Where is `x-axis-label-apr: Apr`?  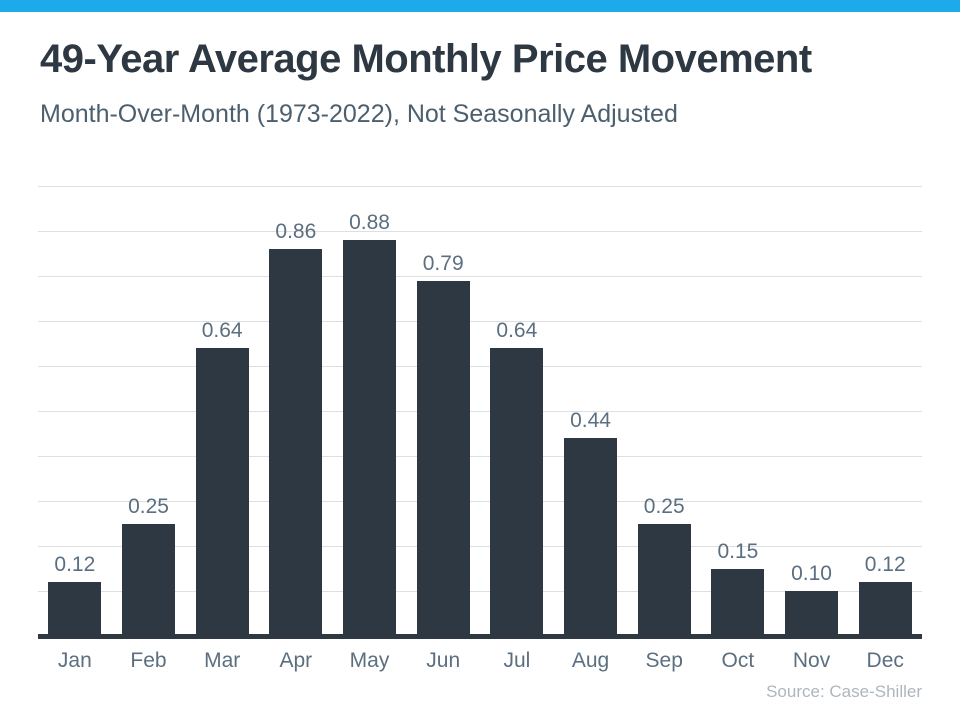 x-axis-label-apr: Apr is located at coordinates (296, 660).